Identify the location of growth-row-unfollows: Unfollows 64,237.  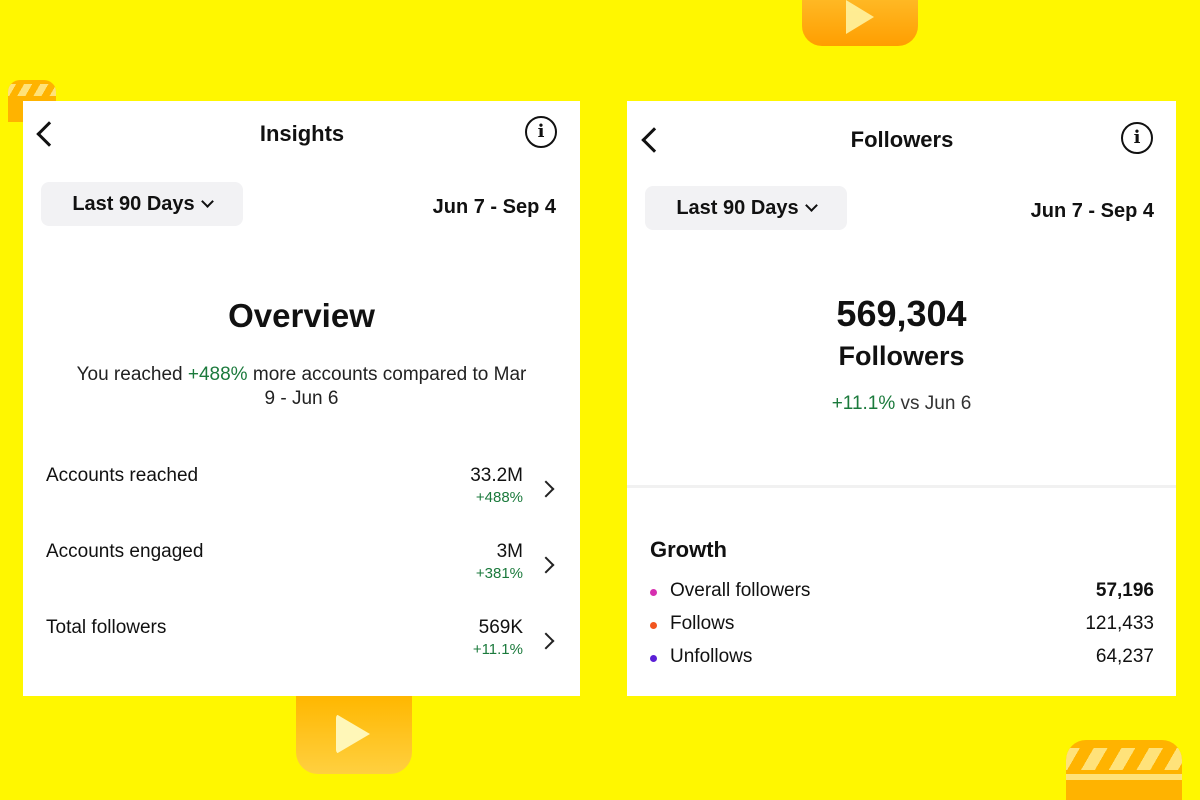
(902, 659).